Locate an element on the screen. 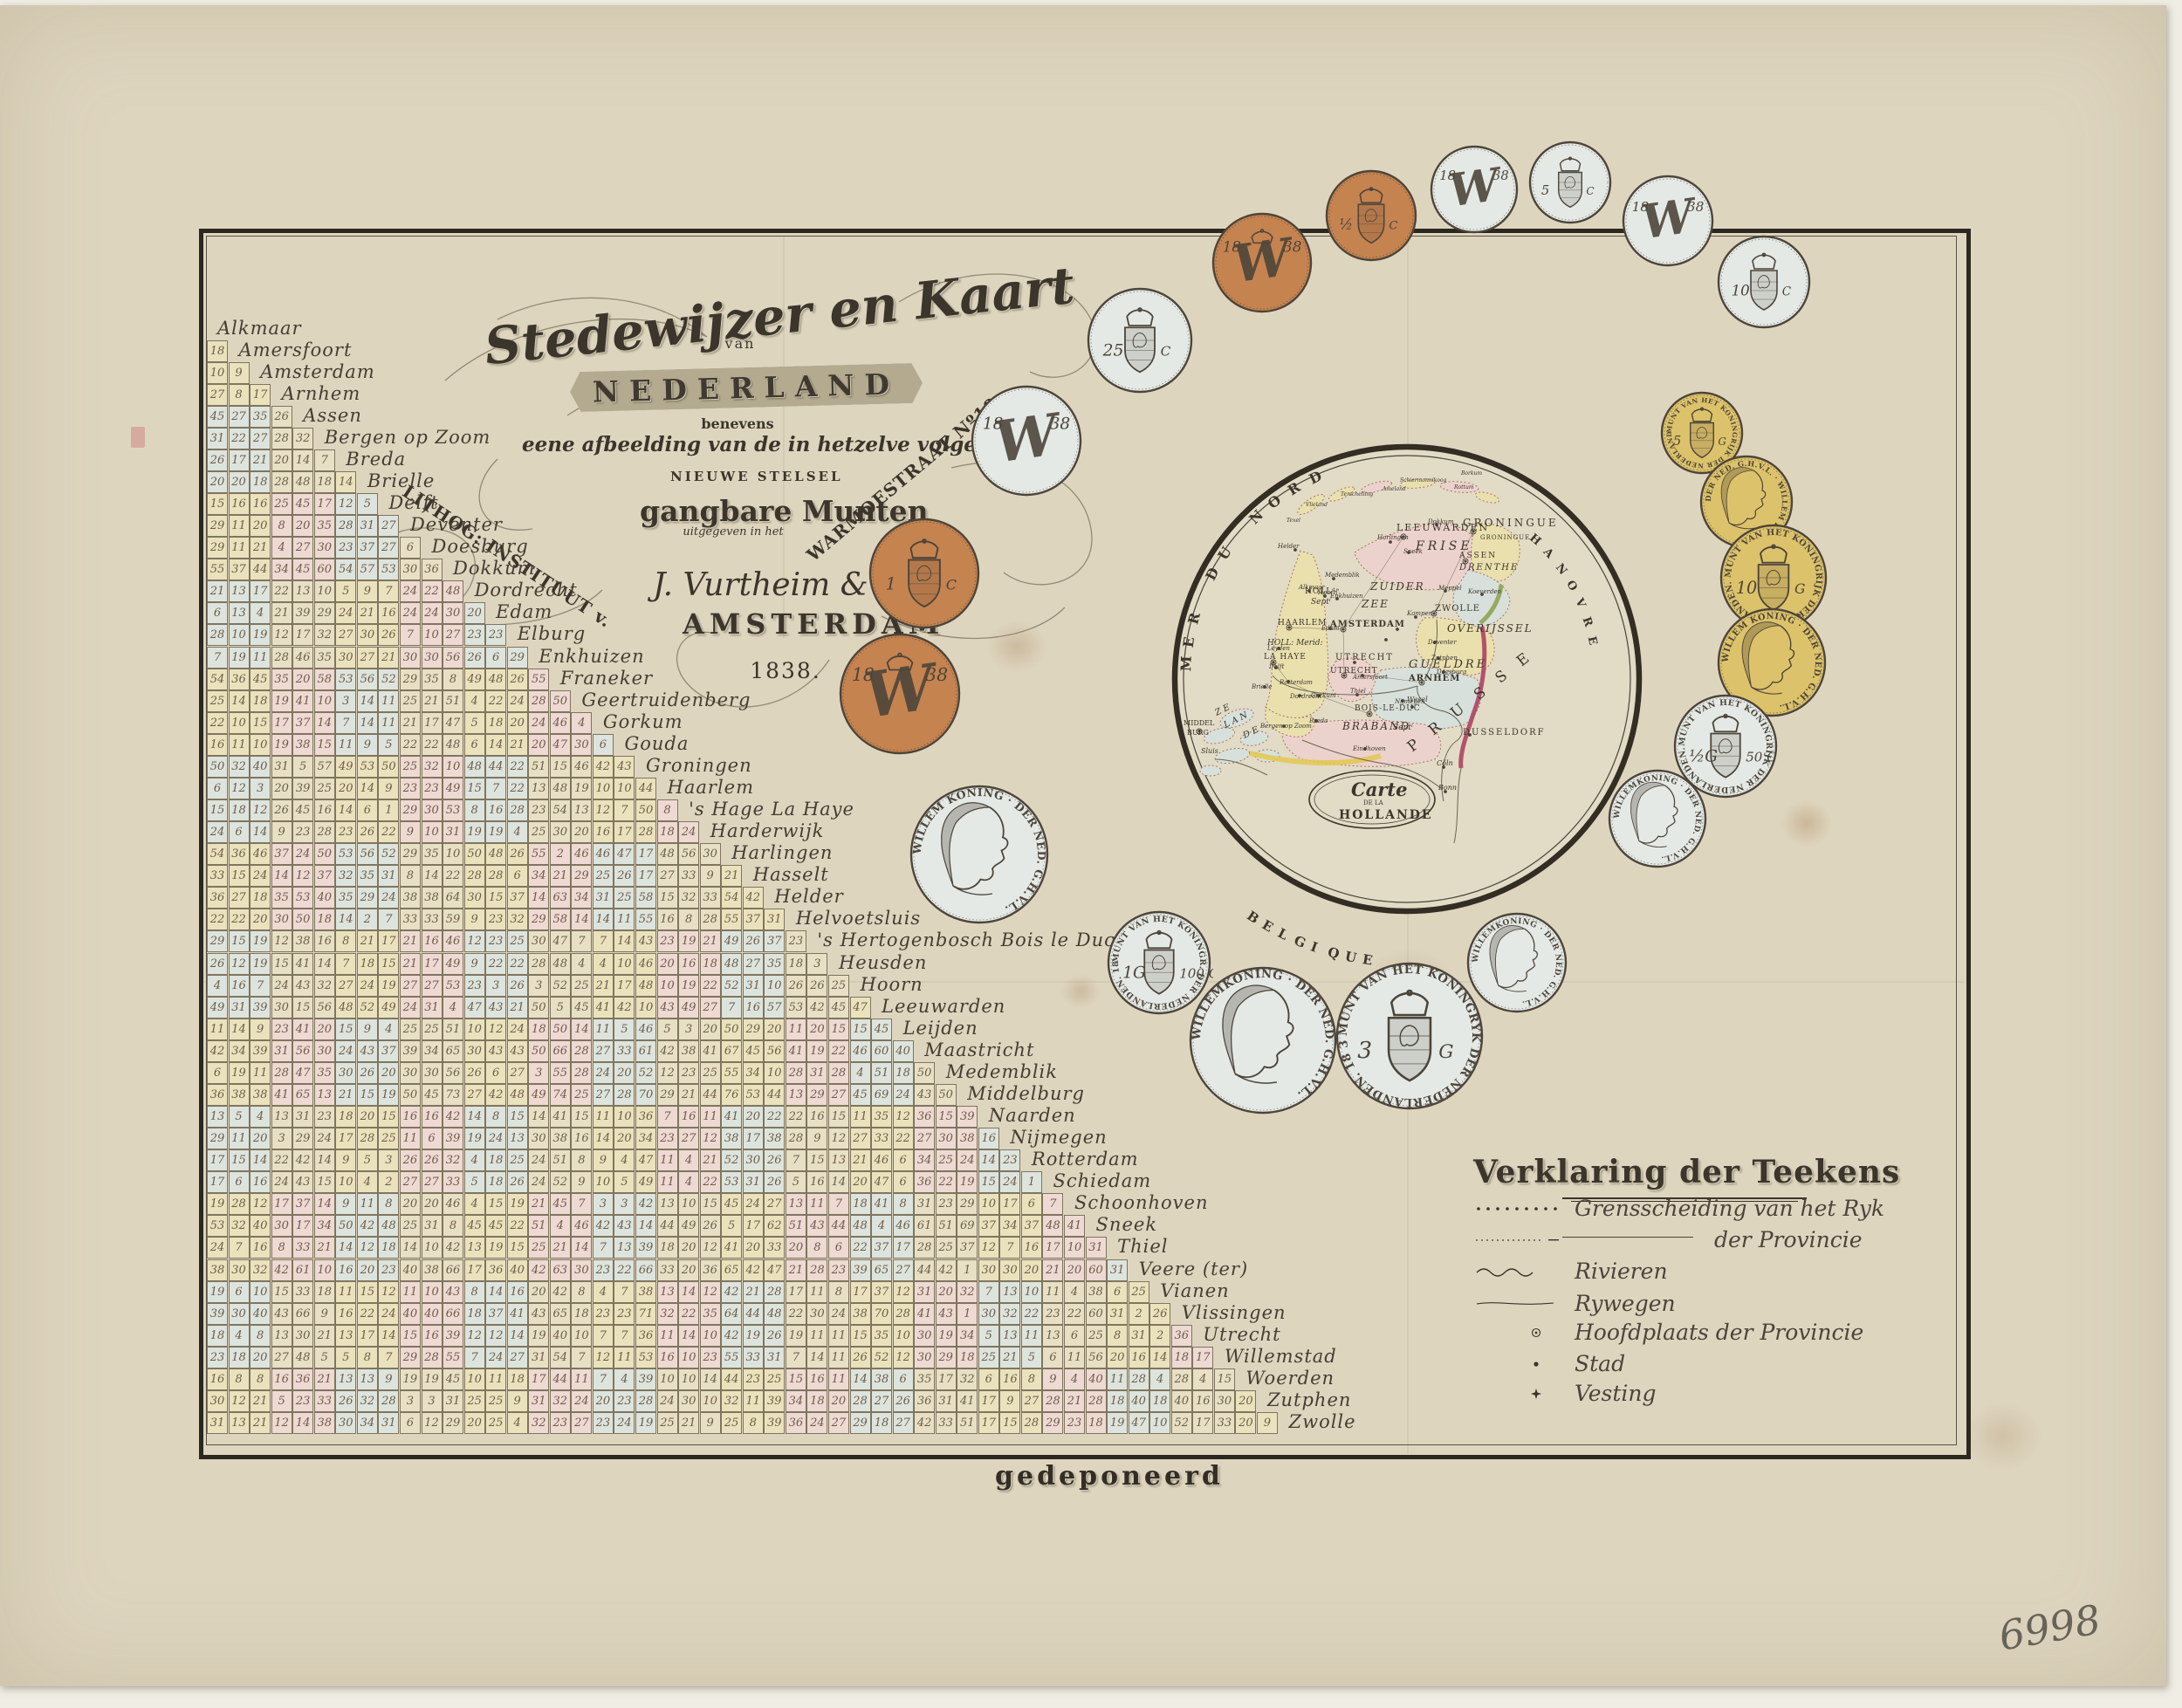 The image size is (2182, 1708). distance-cell: 3 is located at coordinates (282, 1139).